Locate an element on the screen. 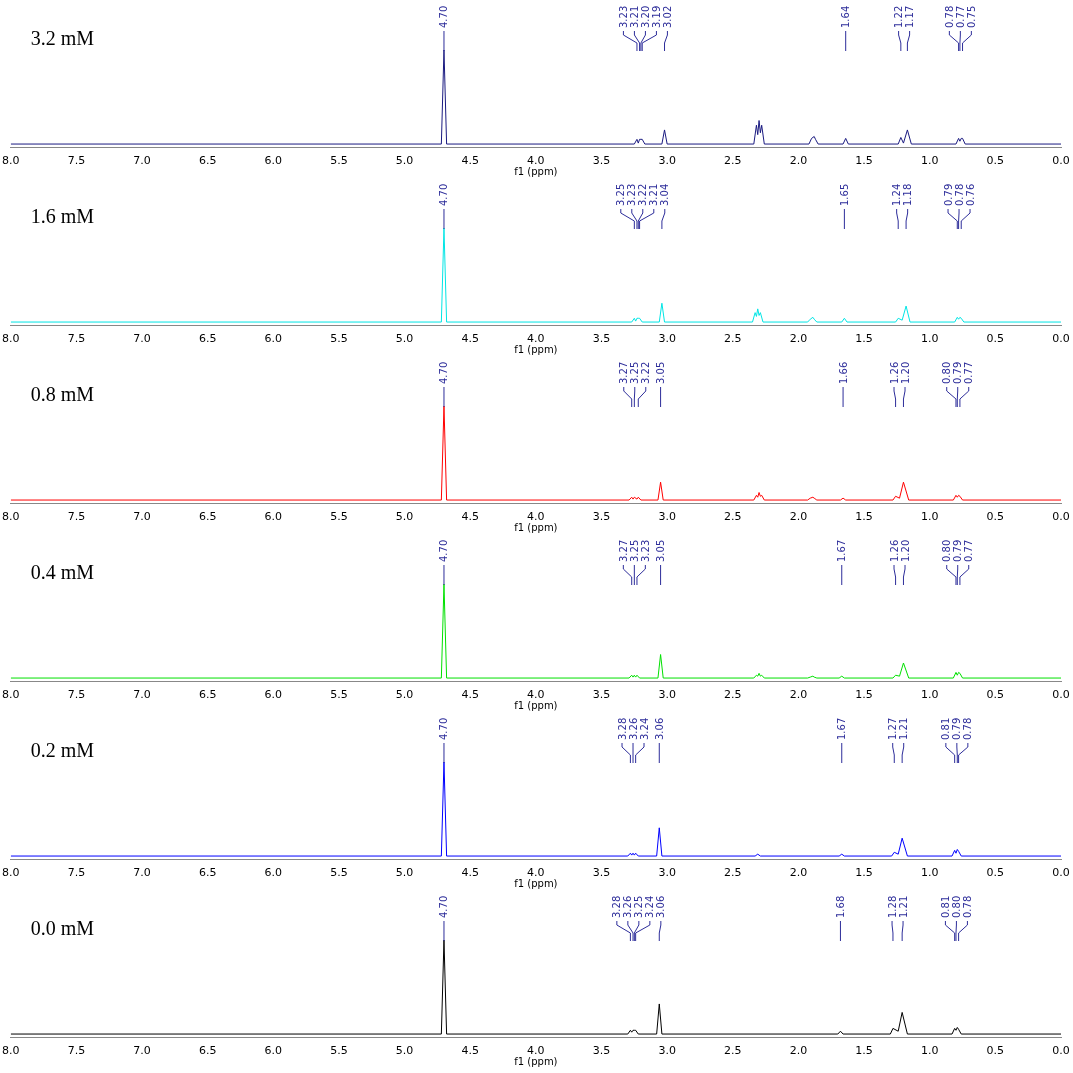 The image size is (1073, 1073). chart-title: 0.2 mM is located at coordinates (62, 750).